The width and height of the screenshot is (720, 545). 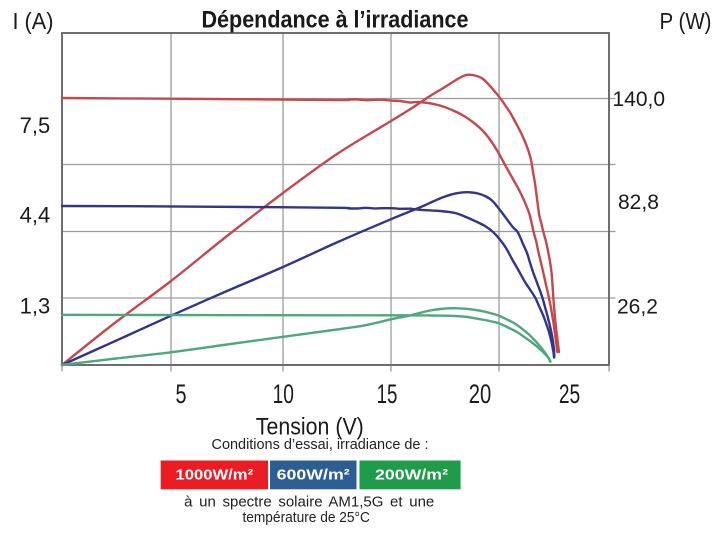 What do you see at coordinates (335, 20) in the screenshot?
I see `svg-text: Dépendance à l’irradiance` at bounding box center [335, 20].